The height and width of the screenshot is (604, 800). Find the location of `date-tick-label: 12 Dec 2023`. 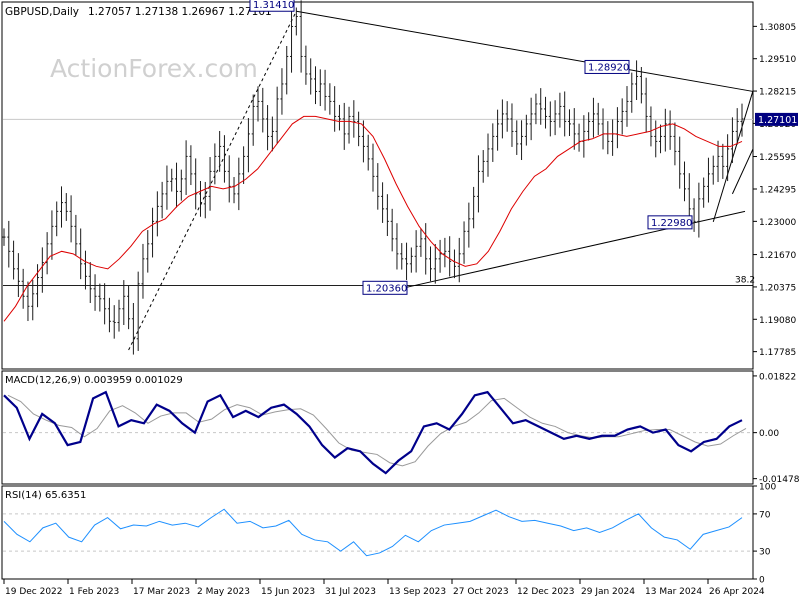

date-tick-label: 12 Dec 2023 is located at coordinates (546, 592).